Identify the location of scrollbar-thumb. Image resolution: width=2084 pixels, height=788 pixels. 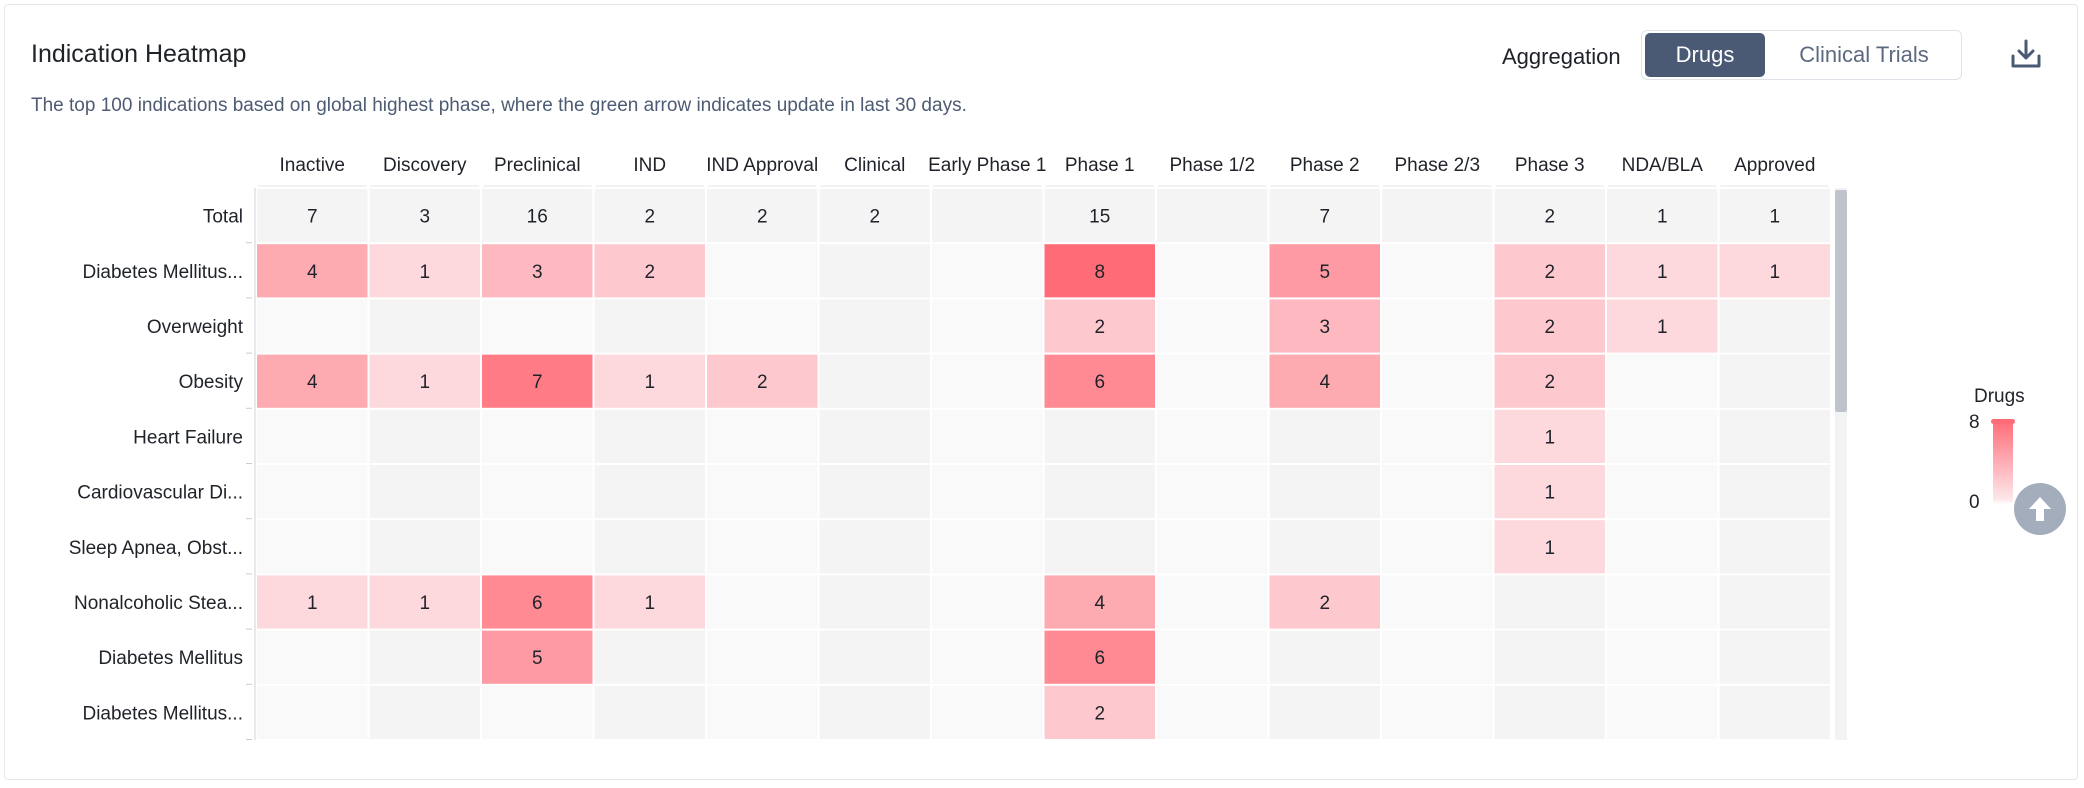
(1841, 301).